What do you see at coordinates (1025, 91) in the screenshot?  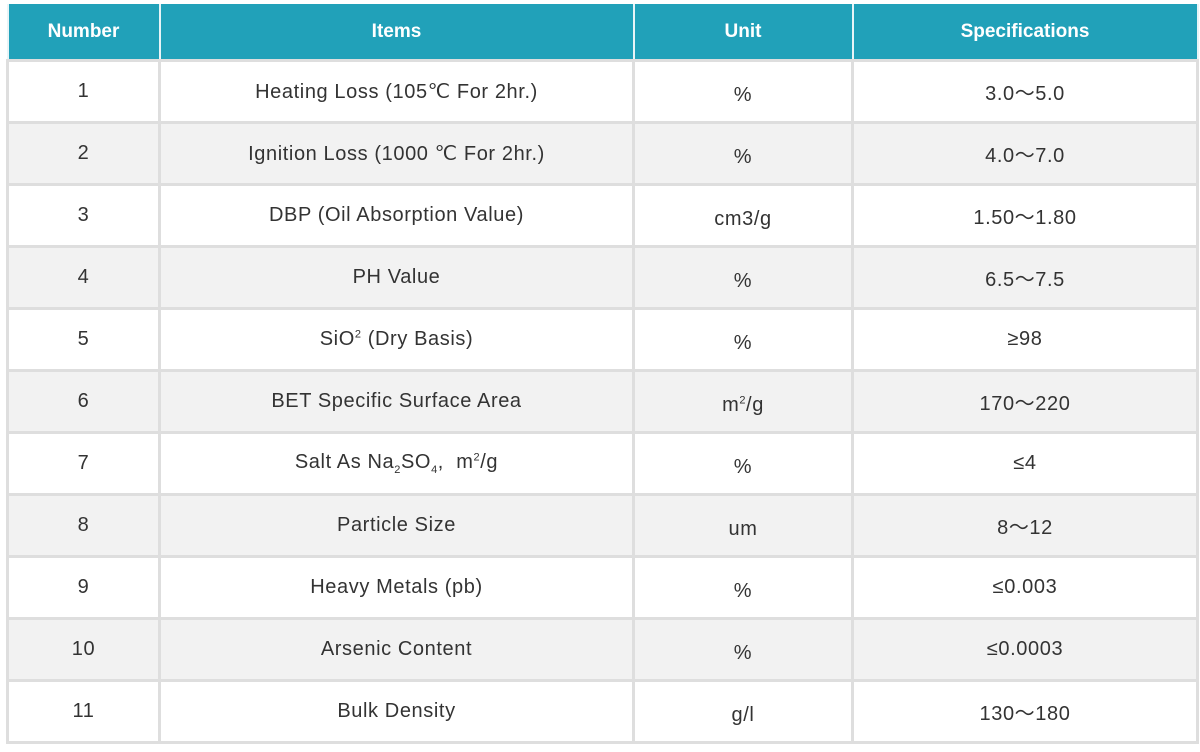 I see `spec-cell: 3.0～5.0` at bounding box center [1025, 91].